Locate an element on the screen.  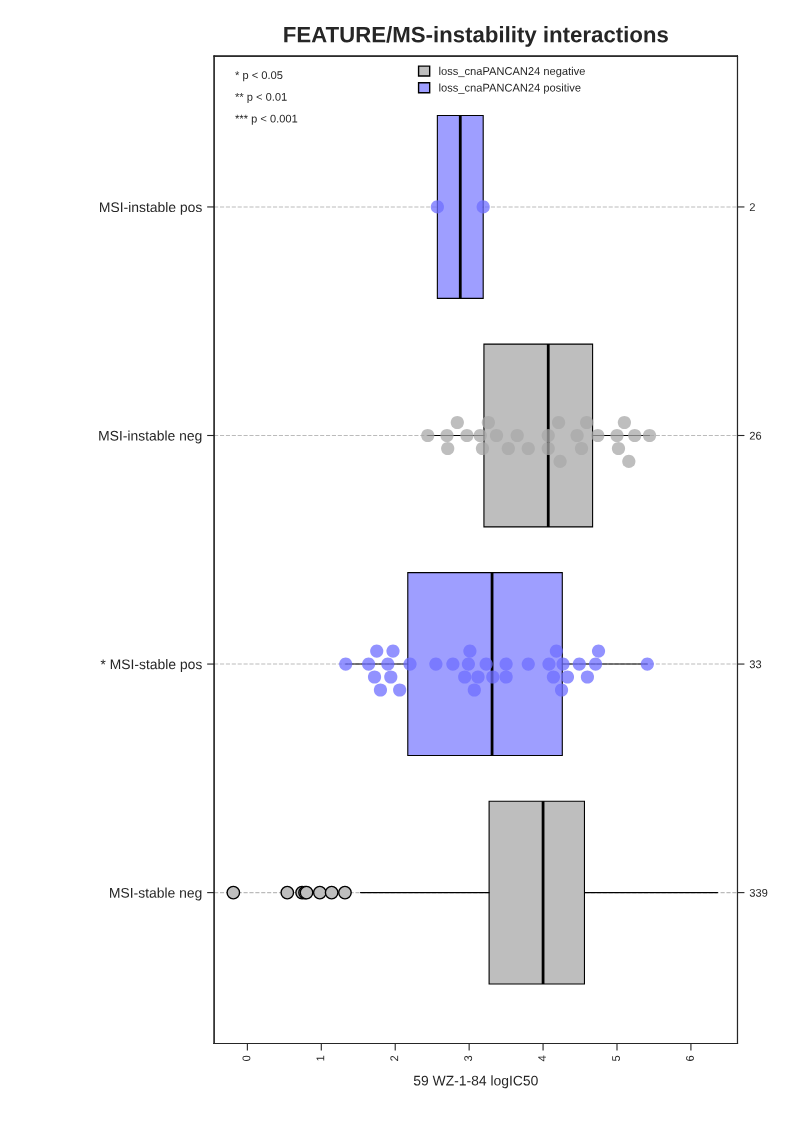
x-tick-label: 3 is located at coordinates (468, 1058).